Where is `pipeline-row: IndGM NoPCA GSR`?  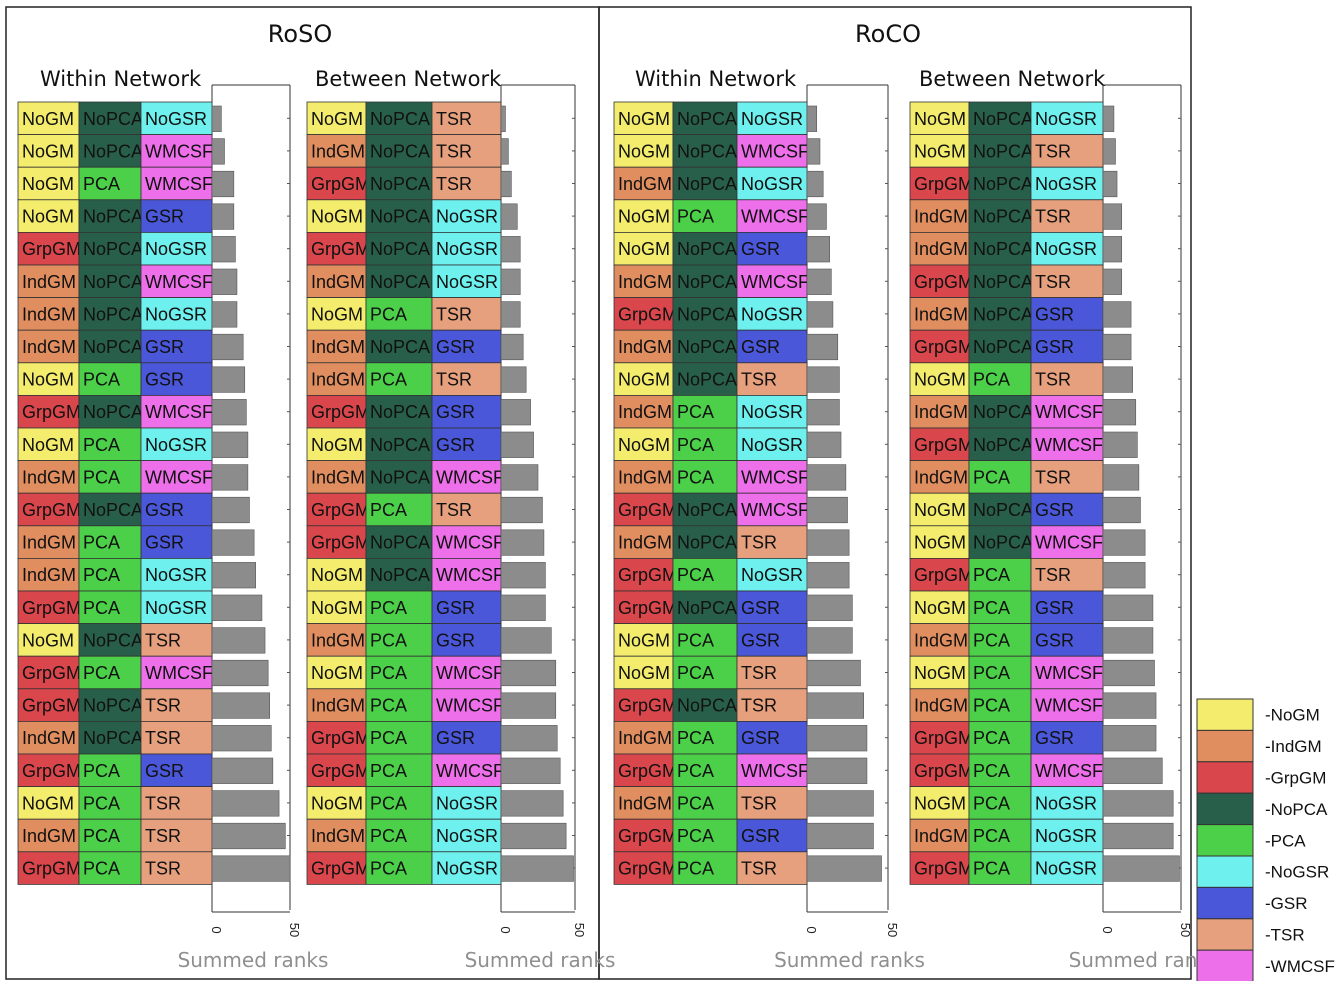 pipeline-row: IndGM NoPCA GSR is located at coordinates (130, 346).